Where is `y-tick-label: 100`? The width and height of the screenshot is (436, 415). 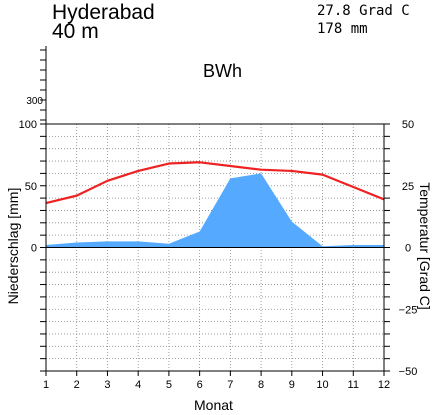
y-tick-label: 100 is located at coordinates (28, 125).